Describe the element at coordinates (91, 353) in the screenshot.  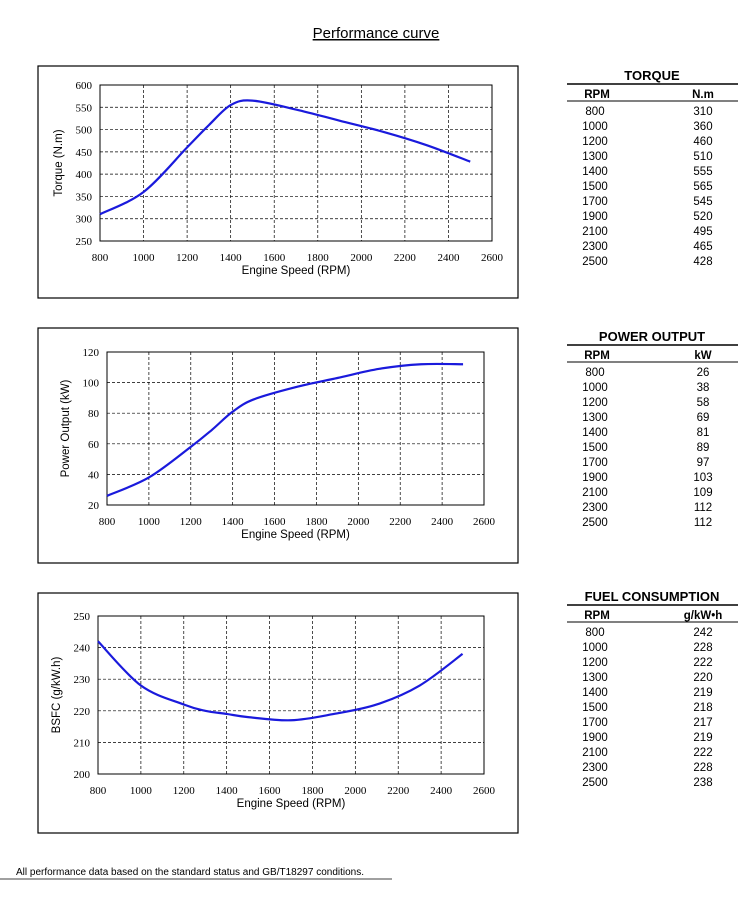
I see `y-tick-label: 120` at that location.